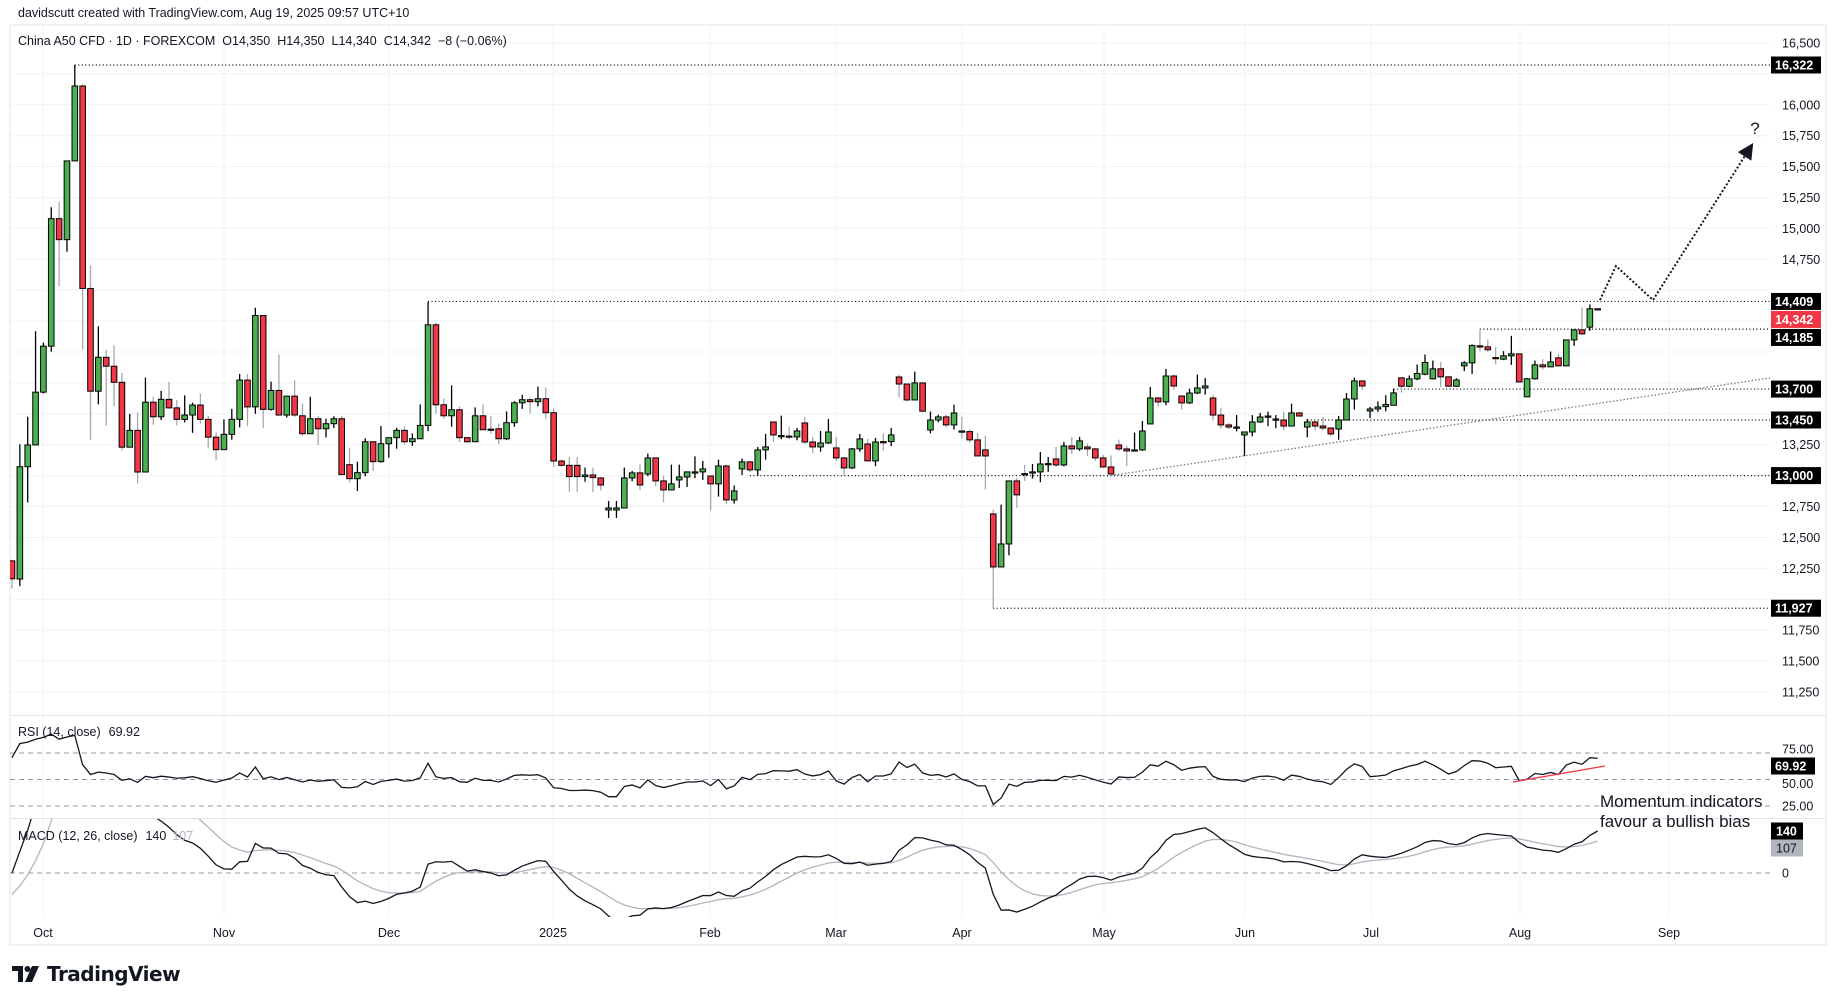 Image resolution: width=1835 pixels, height=1006 pixels. What do you see at coordinates (1440, 427) in the screenshot?
I see `rising-trendline` at bounding box center [1440, 427].